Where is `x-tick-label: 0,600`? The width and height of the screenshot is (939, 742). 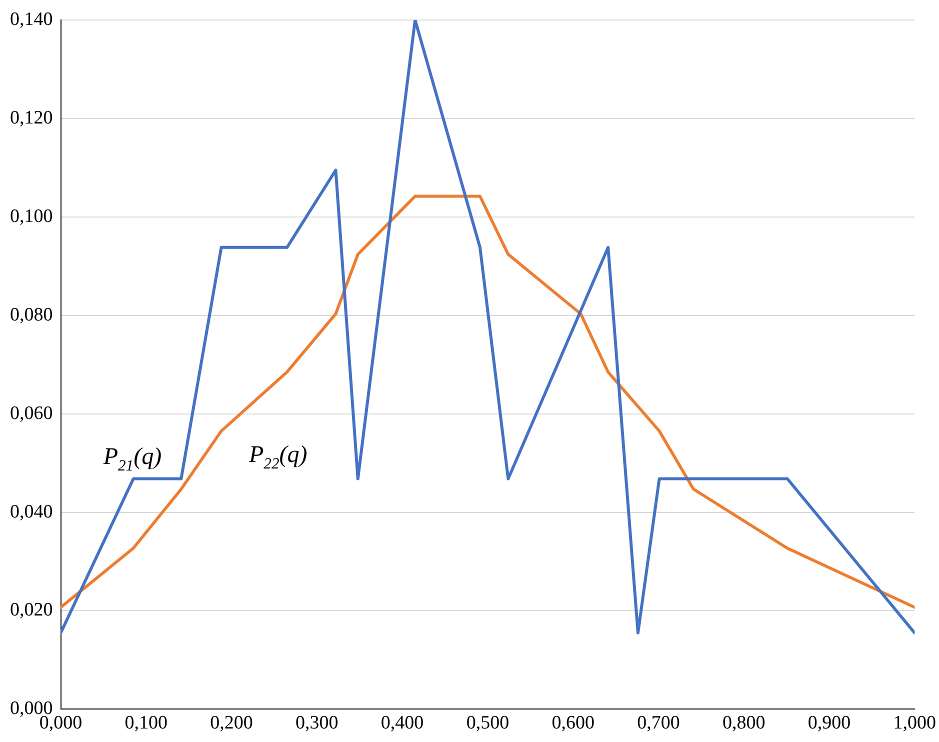 x-tick-label: 0,600 is located at coordinates (573, 723).